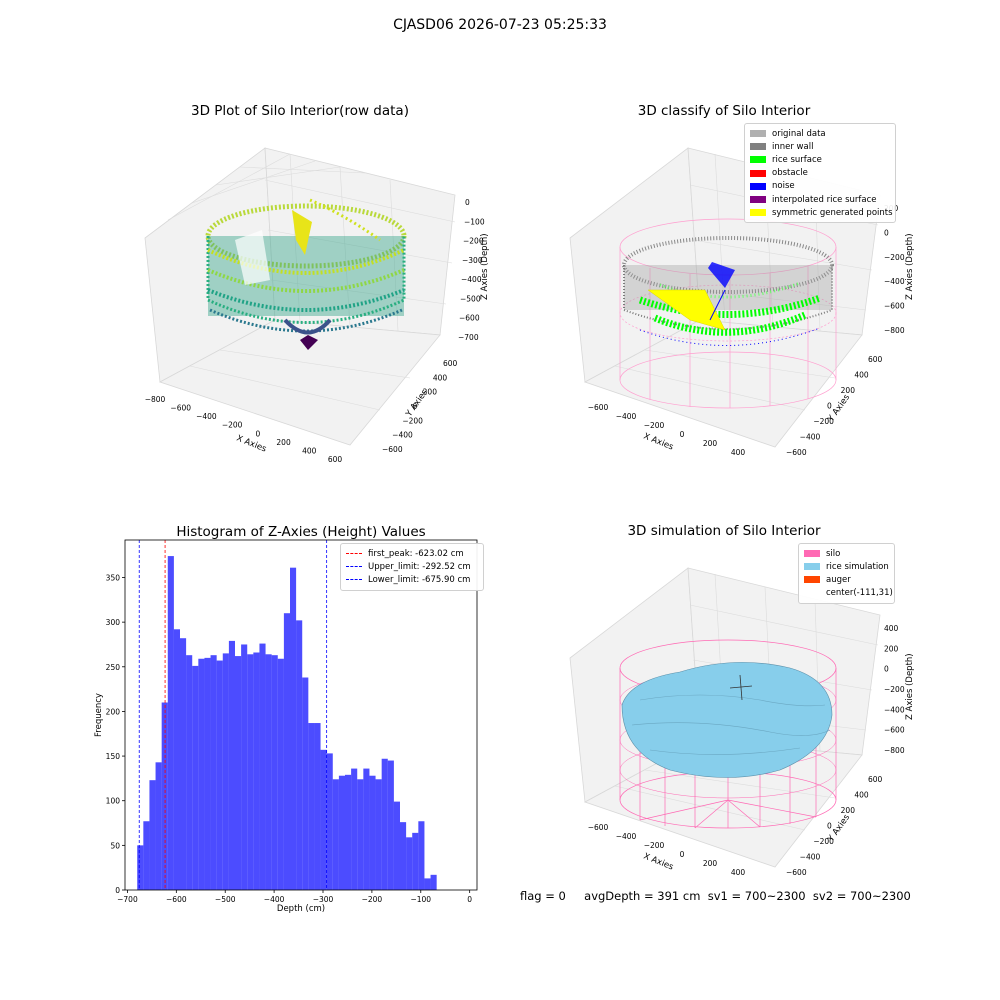  I want to click on raw-bottom-cone, so click(309, 342).